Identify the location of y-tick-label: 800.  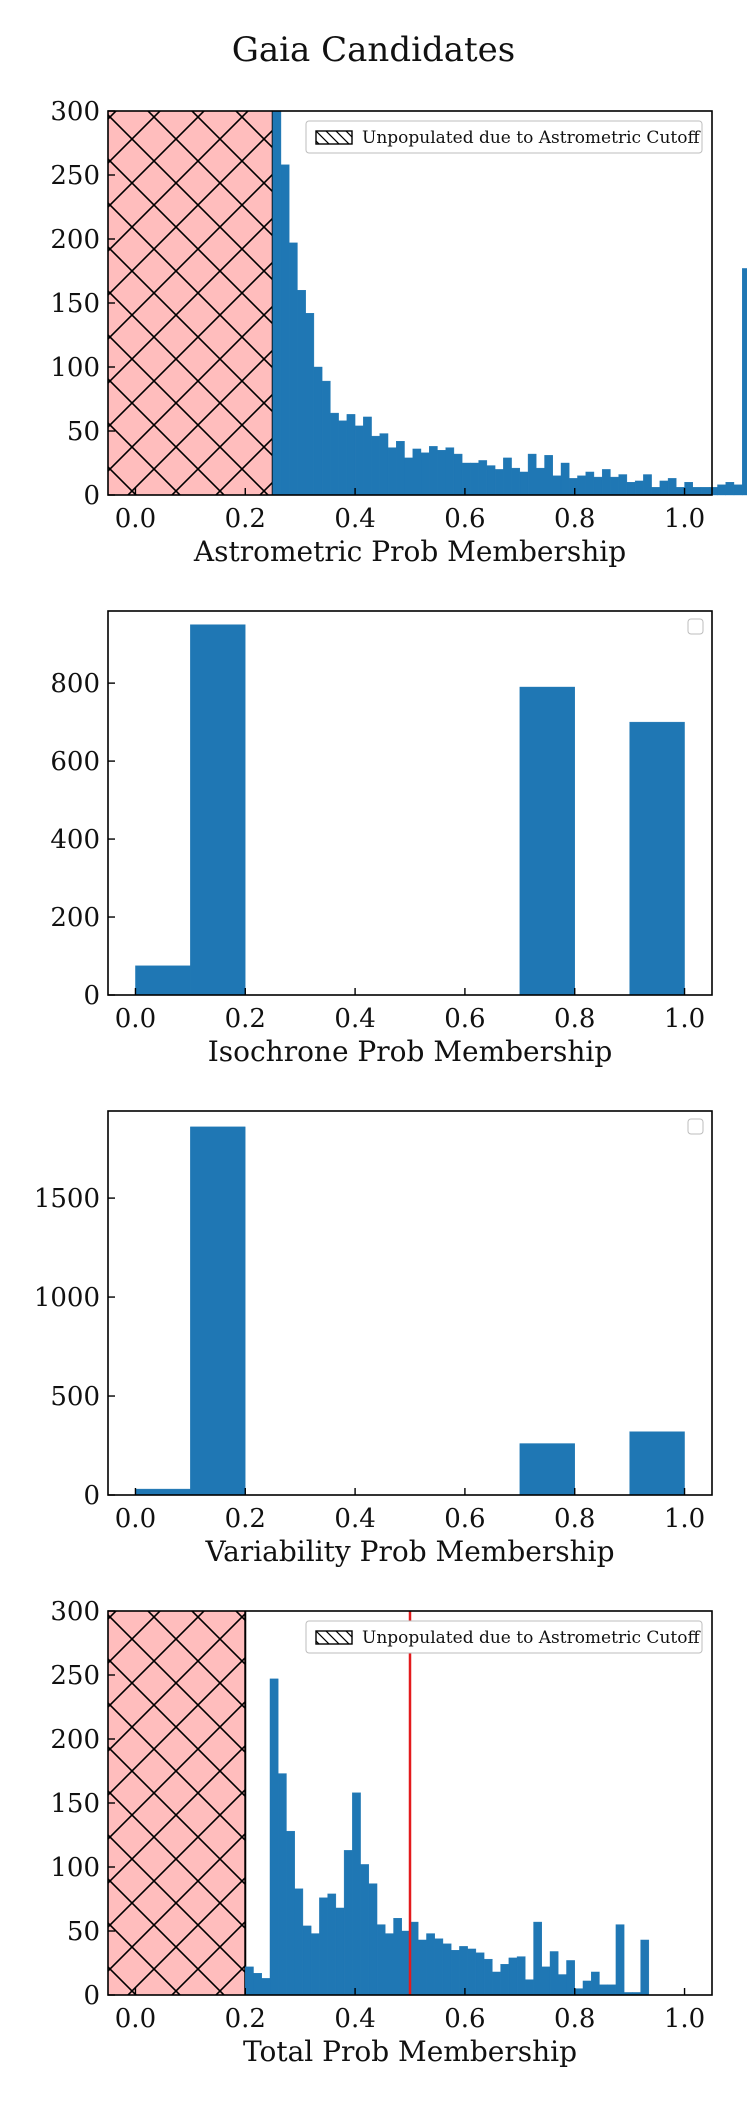
(75, 684).